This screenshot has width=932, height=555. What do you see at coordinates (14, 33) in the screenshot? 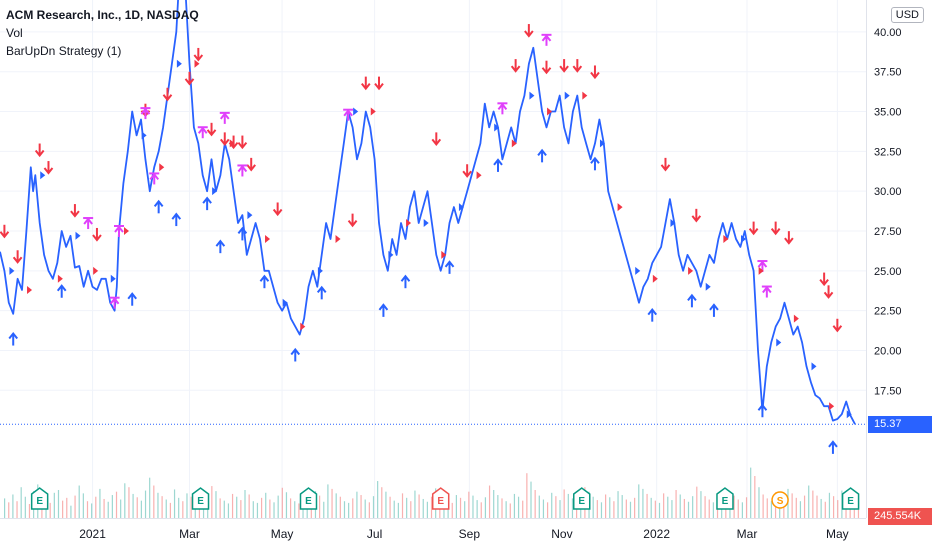
I see `study-volume: Vol` at bounding box center [14, 33].